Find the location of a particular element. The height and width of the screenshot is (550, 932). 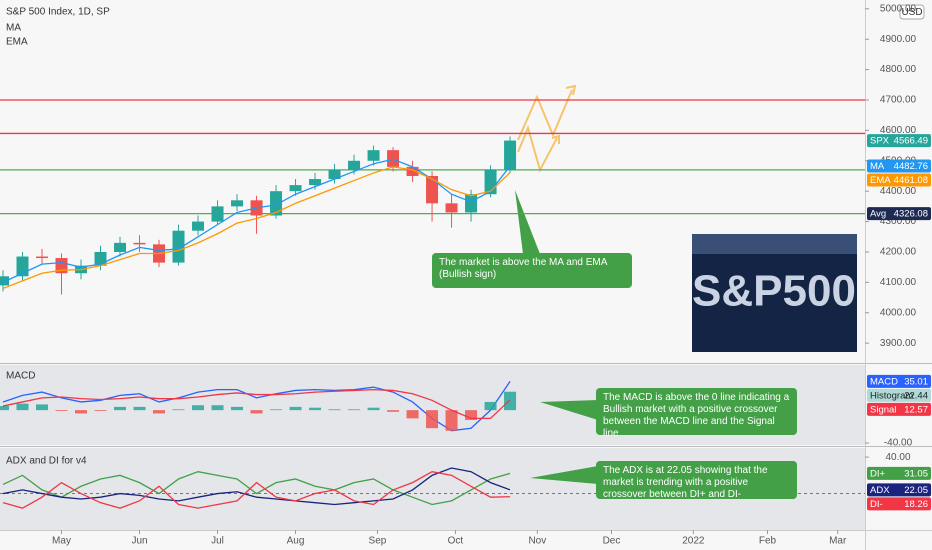

badge-name: ADX is located at coordinates (880, 490).